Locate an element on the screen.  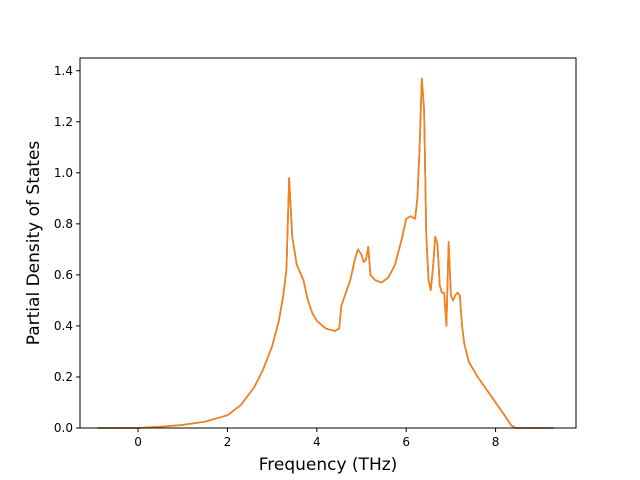
y-tick-label: 0.2 is located at coordinates (63, 377).